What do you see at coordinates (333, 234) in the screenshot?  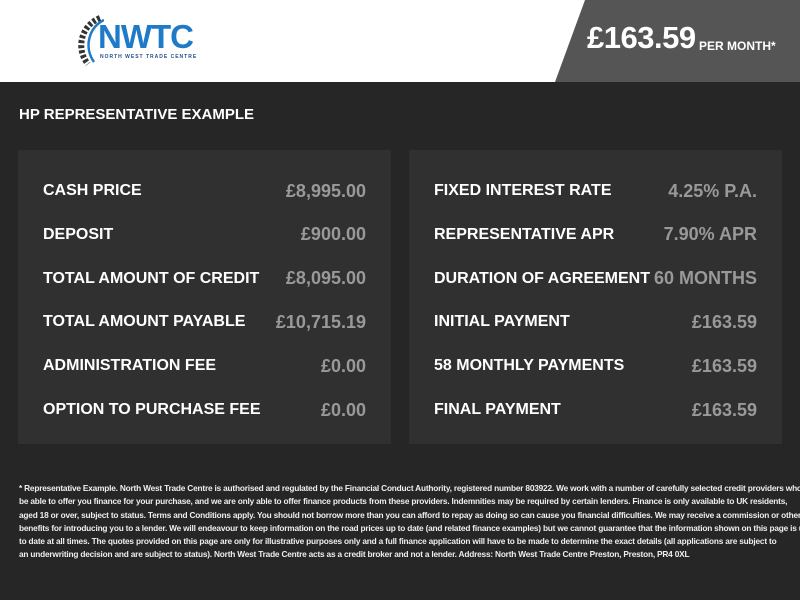 I see `finance-value: £900.00` at bounding box center [333, 234].